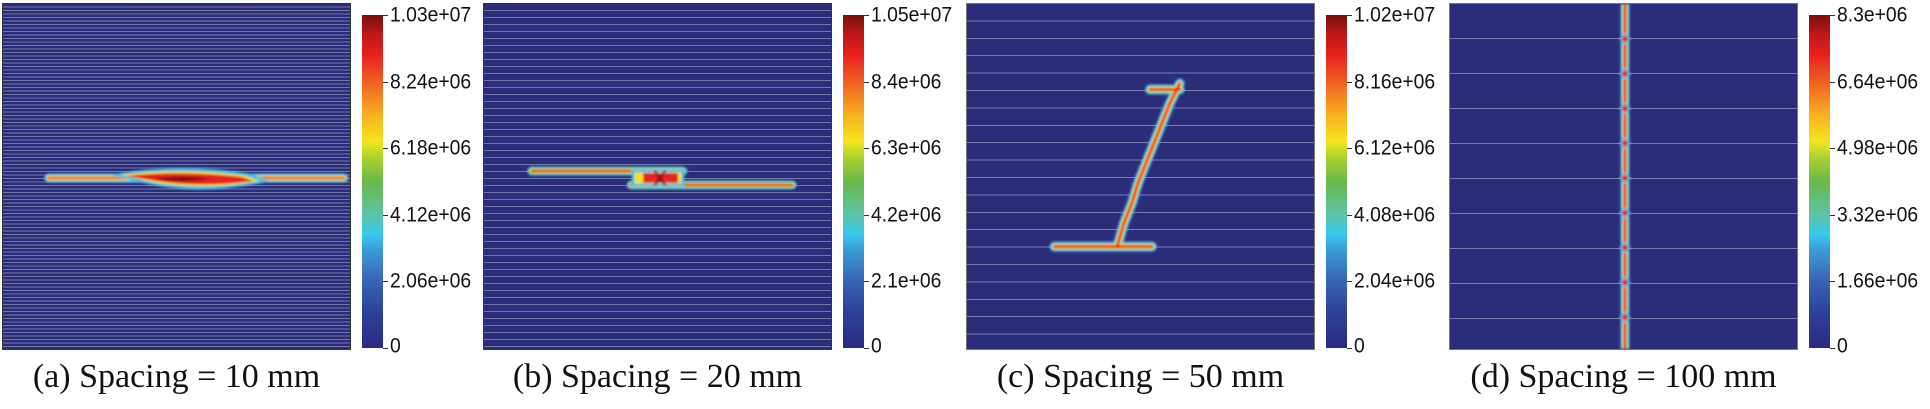  I want to click on colorbar-tick-label: 4.12e+06, so click(431, 215).